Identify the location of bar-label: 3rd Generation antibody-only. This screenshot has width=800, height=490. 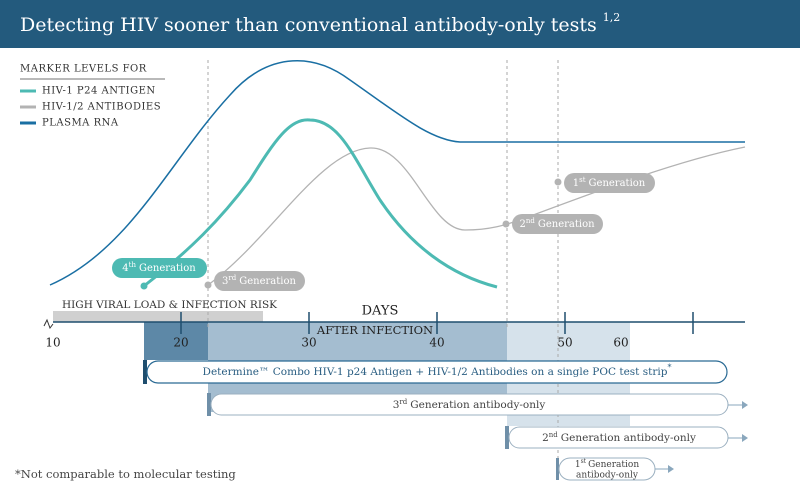
(469, 404).